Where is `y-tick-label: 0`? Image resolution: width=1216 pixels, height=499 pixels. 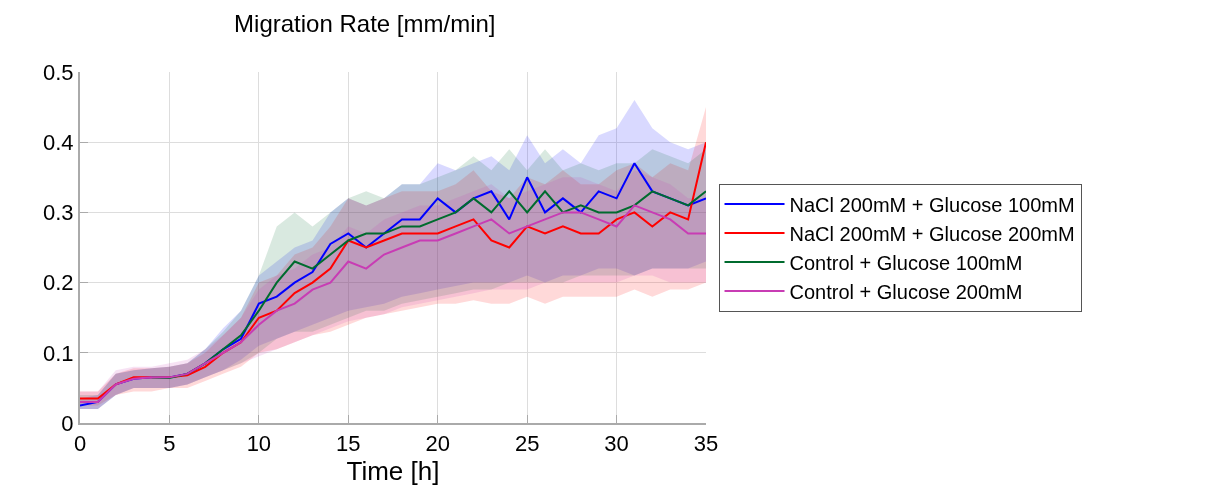
y-tick-label: 0 is located at coordinates (67, 423).